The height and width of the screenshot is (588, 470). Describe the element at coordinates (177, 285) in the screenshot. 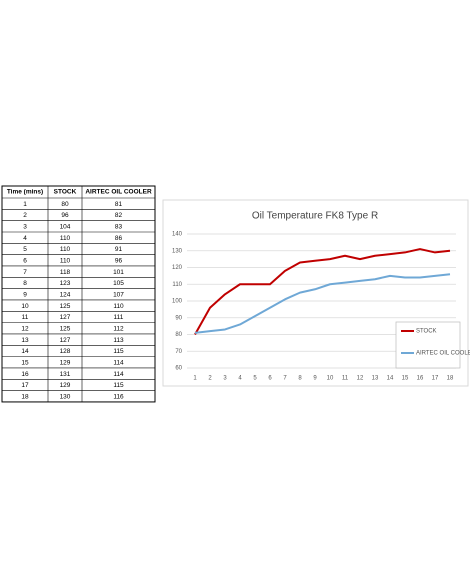

I see `y-tick-label: 110` at that location.